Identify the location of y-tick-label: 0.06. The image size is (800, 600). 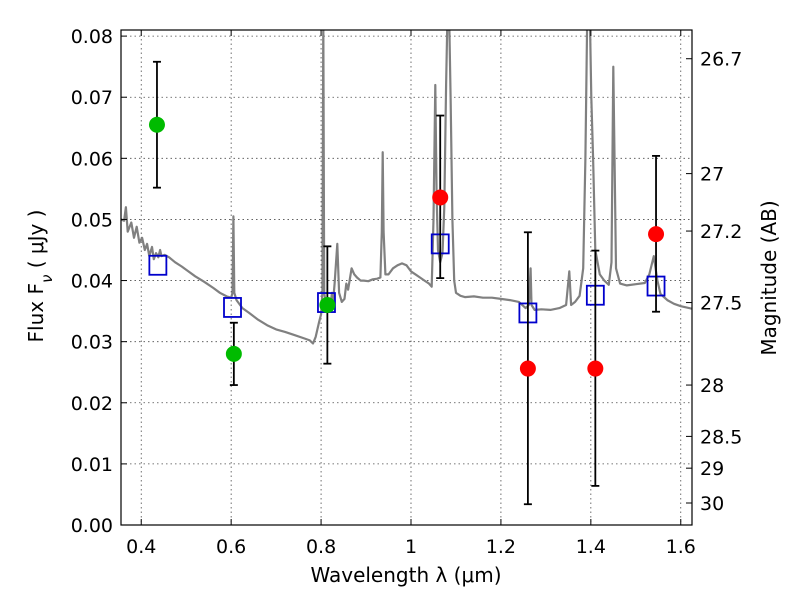
(92, 159).